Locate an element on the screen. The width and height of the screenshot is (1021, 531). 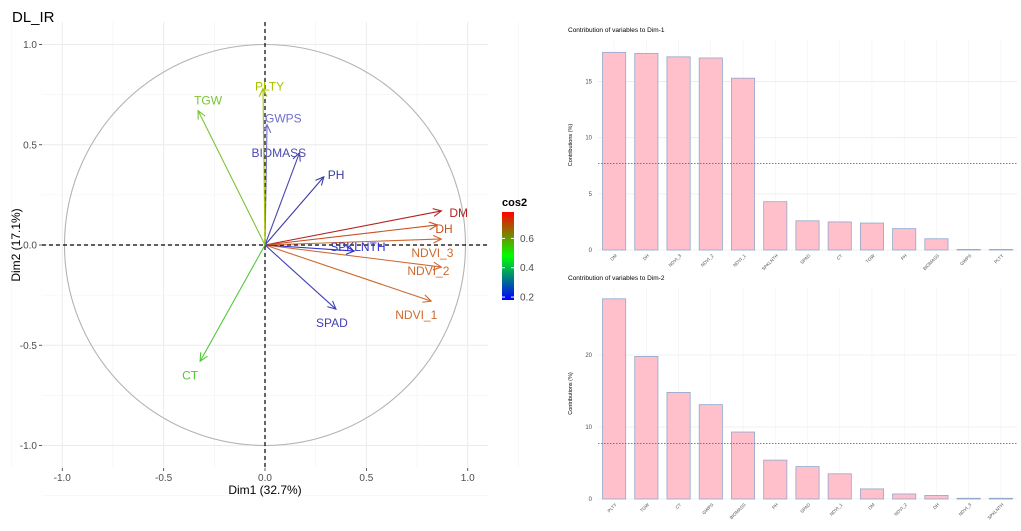
figure-title: DL_IR is located at coordinates (33, 17).